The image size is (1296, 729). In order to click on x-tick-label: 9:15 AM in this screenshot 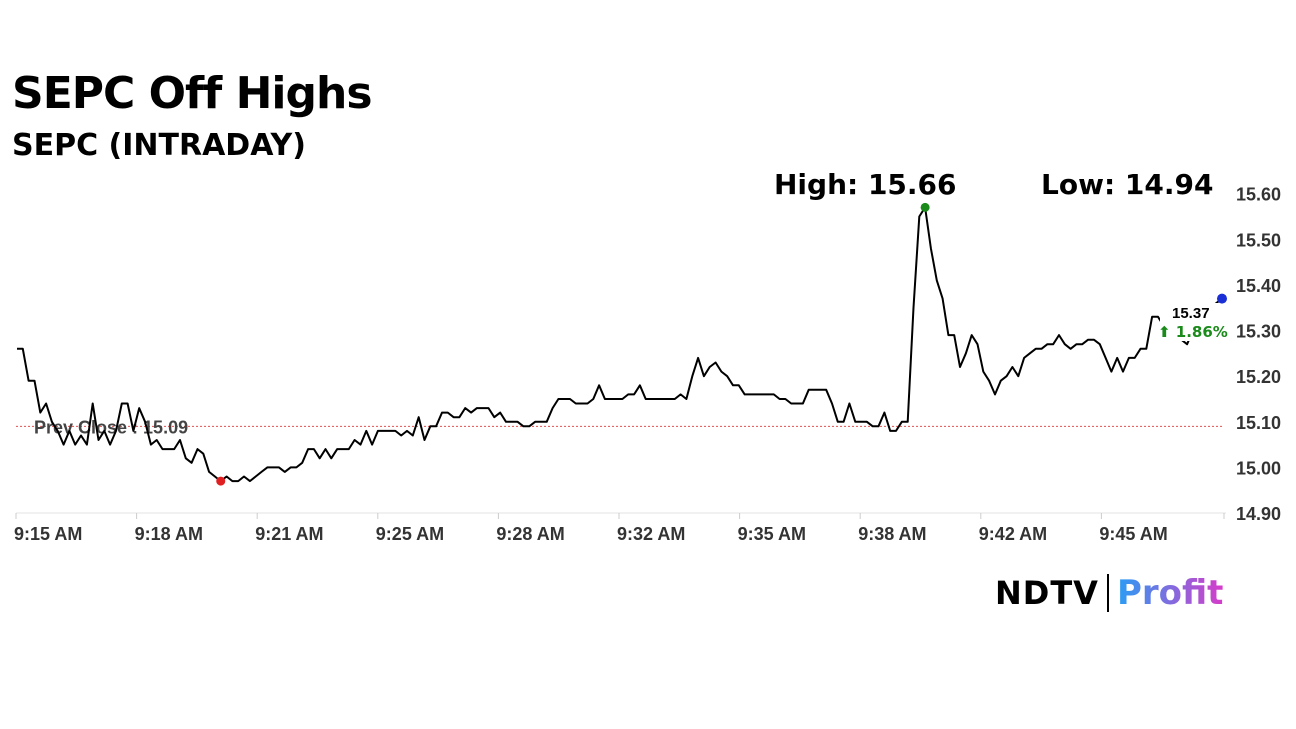, I will do `click(48, 534)`.